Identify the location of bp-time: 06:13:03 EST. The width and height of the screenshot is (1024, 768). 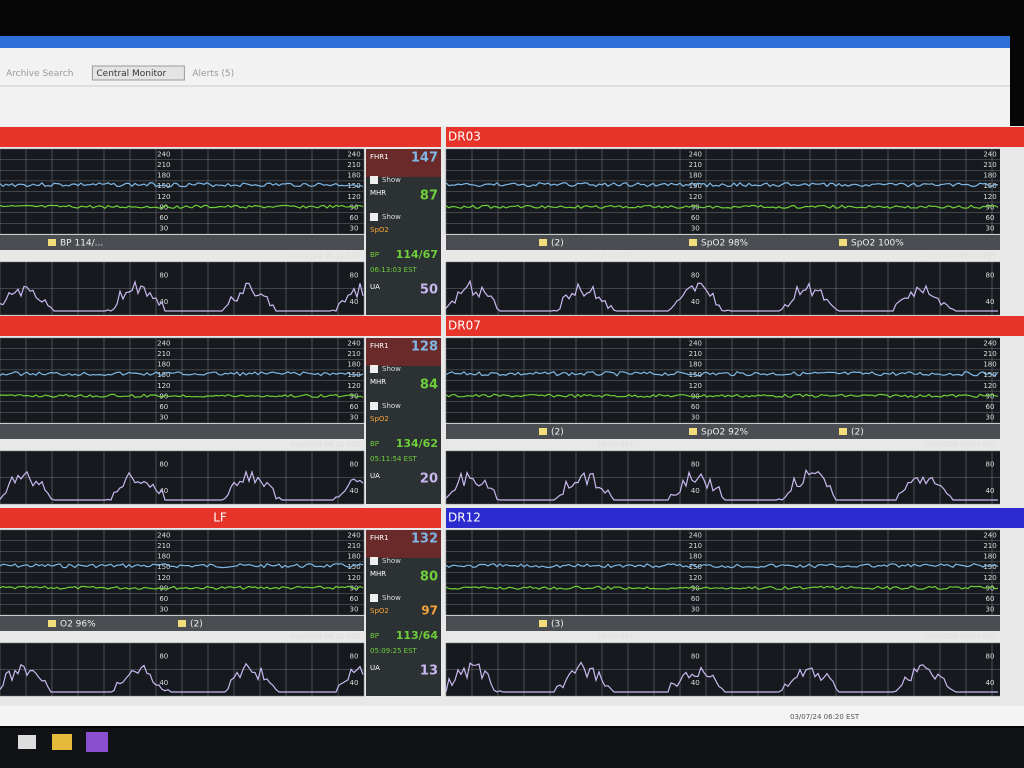
(394, 270).